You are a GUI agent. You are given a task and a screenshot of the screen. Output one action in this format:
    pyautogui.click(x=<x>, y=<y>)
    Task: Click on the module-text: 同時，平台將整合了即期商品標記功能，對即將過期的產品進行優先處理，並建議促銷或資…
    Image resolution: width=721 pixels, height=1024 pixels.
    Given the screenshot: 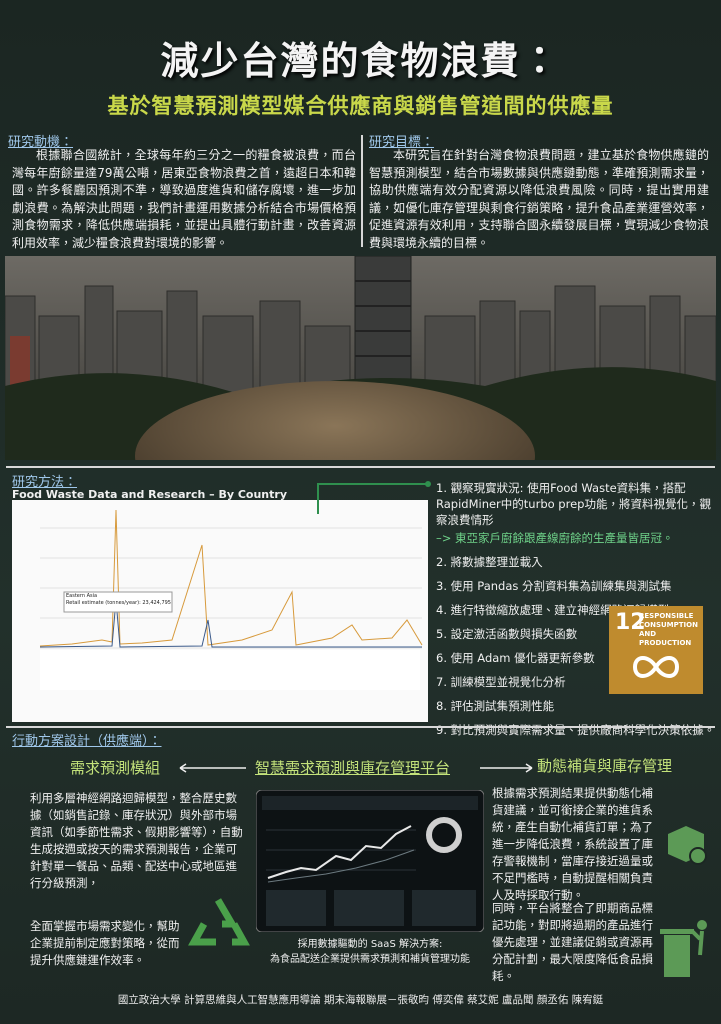 What is the action you would take?
    pyautogui.click(x=572, y=942)
    